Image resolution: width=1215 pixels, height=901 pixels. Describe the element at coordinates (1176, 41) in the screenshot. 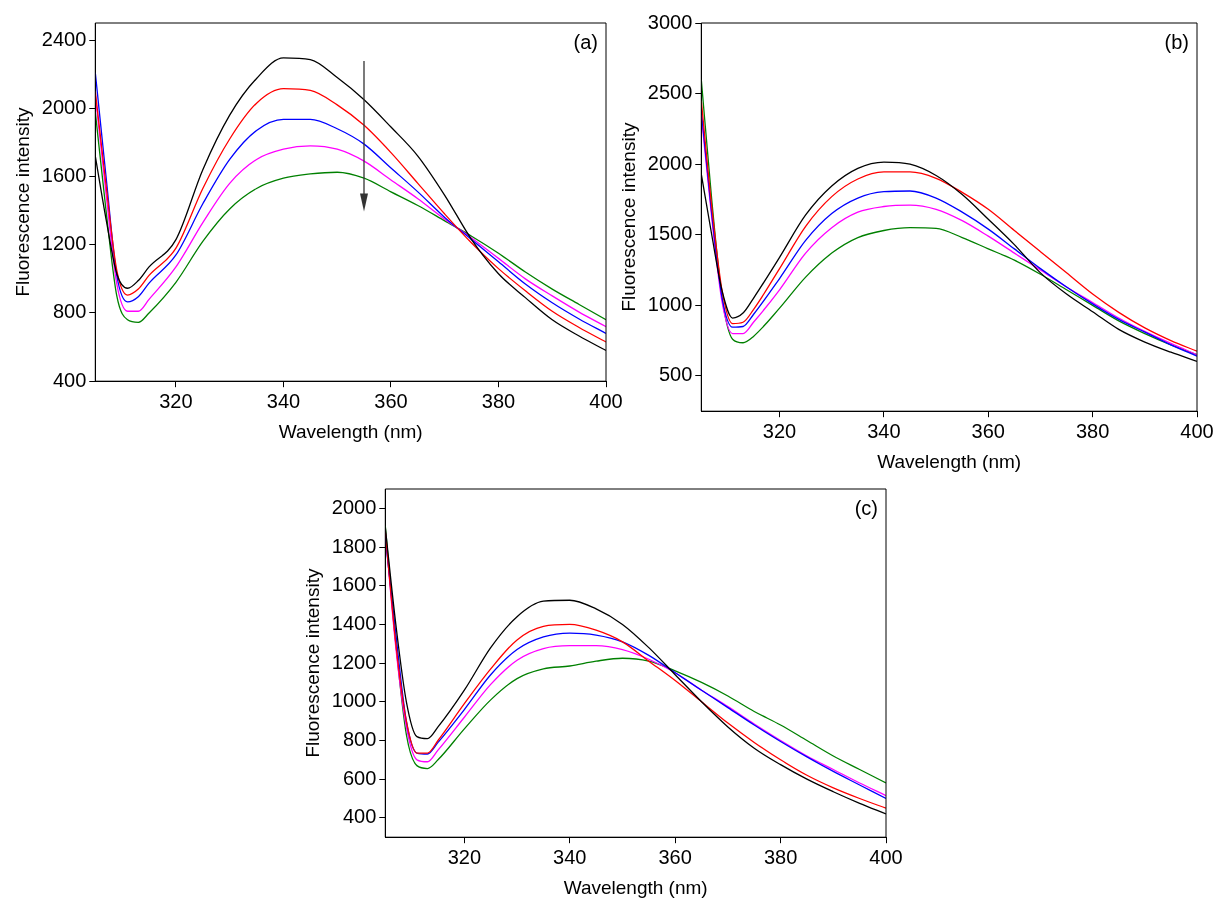

I see `annotation: (b)` at that location.